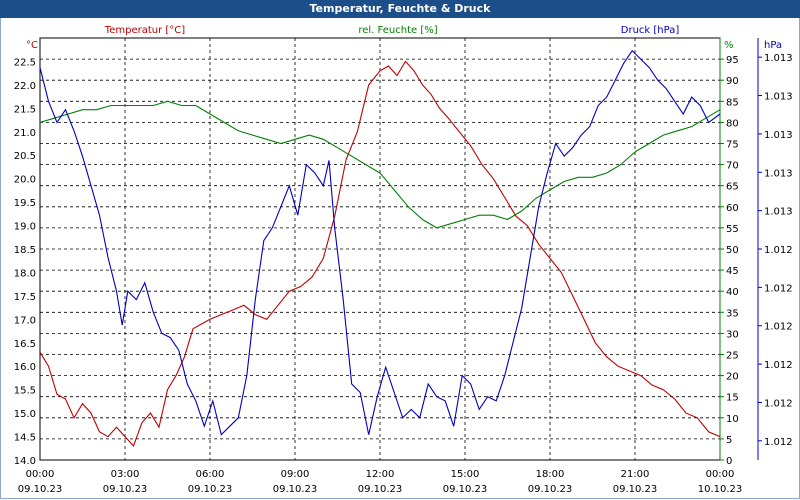 Image resolution: width=800 pixels, height=500 pixels. Describe the element at coordinates (25, 273) in the screenshot. I see `temperature-tick-label: 18.0` at that location.